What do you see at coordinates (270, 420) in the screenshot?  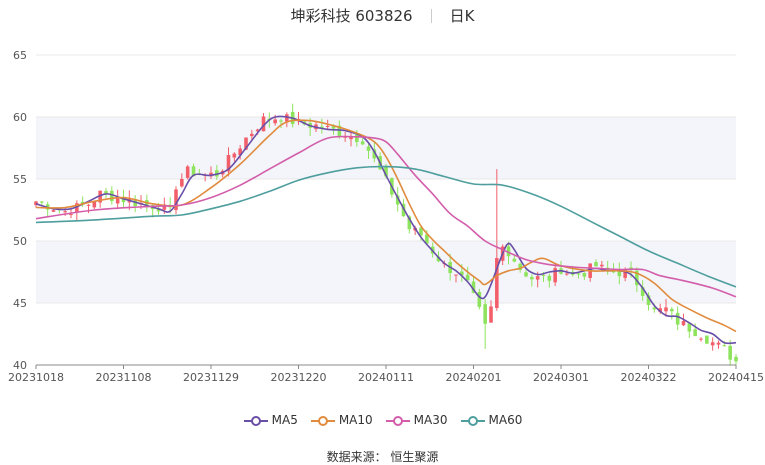 I see `legend-item-ma5: MA5` at bounding box center [270, 420].